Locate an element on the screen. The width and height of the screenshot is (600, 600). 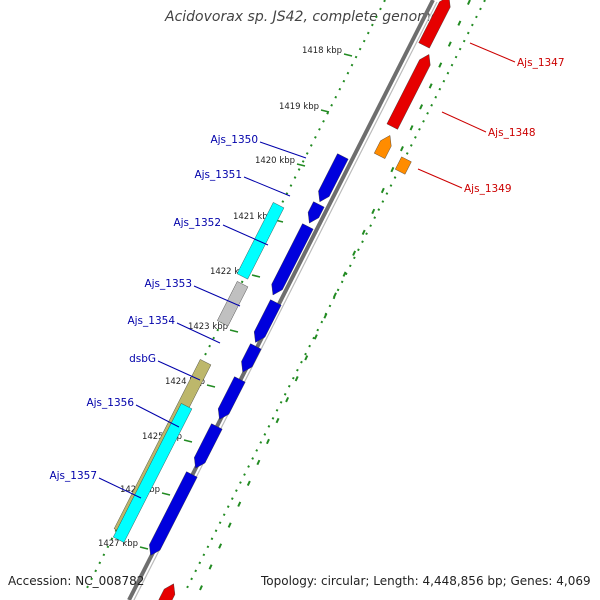
genome-title: Acidovorax sp. JS42, complete genome is located at coordinates (302, 17).